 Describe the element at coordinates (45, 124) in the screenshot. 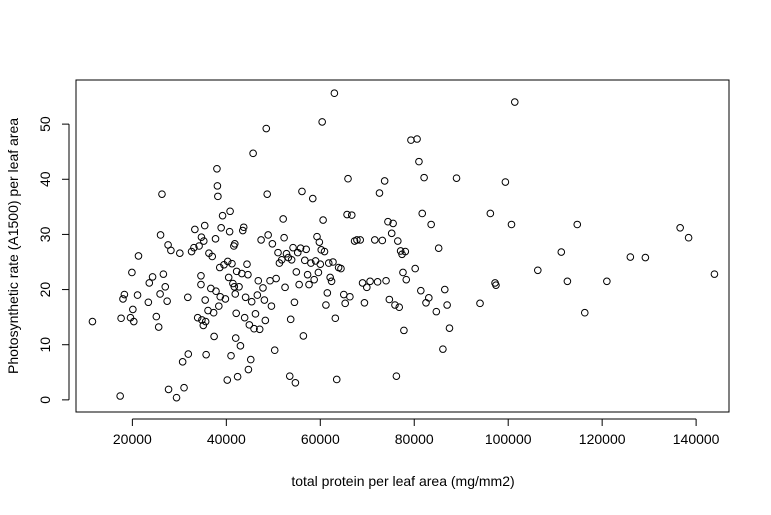

I see `y-tick-label: 50` at that location.